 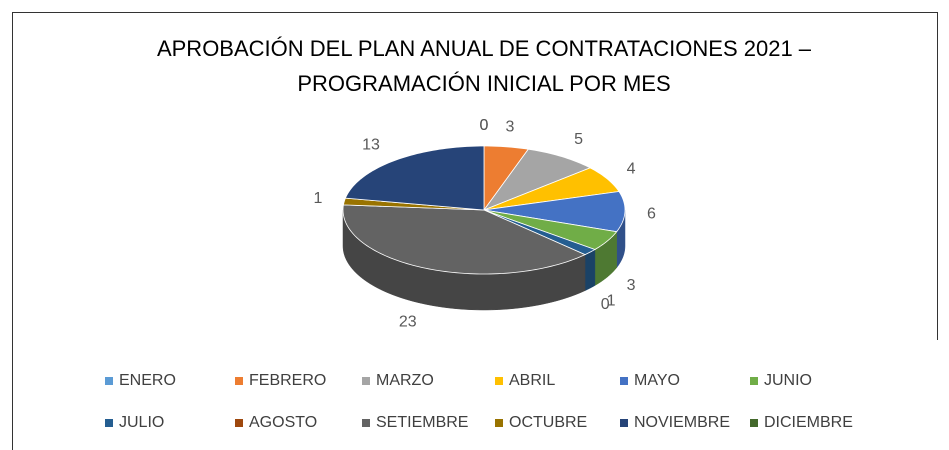 What do you see at coordinates (682, 422) in the screenshot?
I see `legend-label: NOVIEMBRE` at bounding box center [682, 422].